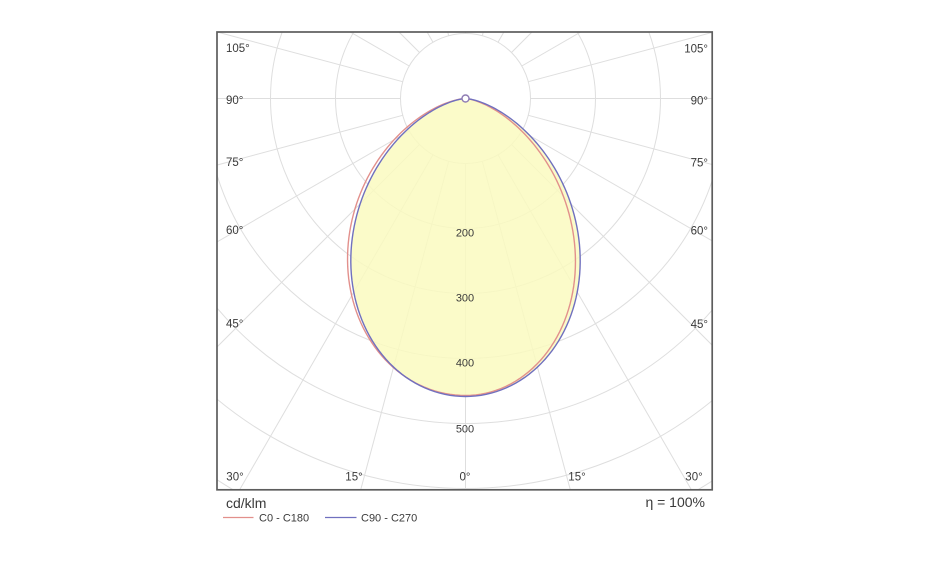  Describe the element at coordinates (389, 519) in the screenshot. I see `svg-text: C90 - C270` at that location.